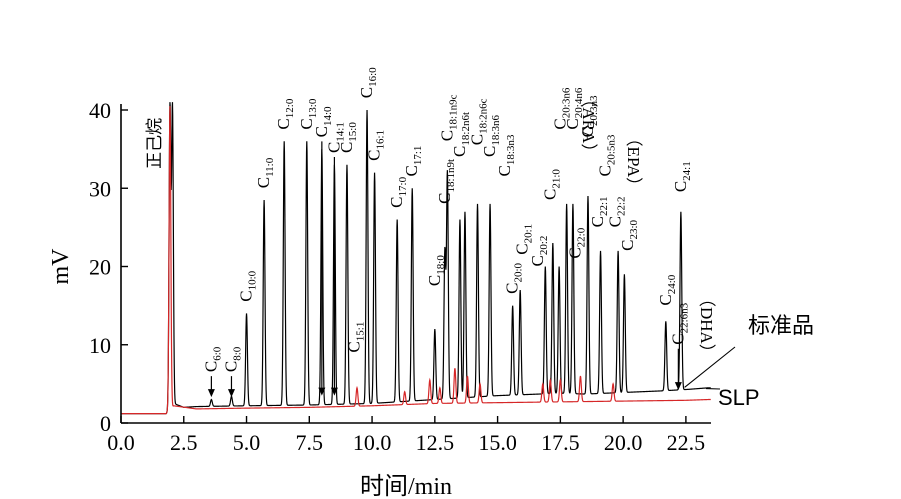 This screenshot has width=901, height=499. What do you see at coordinates (617, 211) in the screenshot?
I see `peak-label: C22:2` at bounding box center [617, 211].